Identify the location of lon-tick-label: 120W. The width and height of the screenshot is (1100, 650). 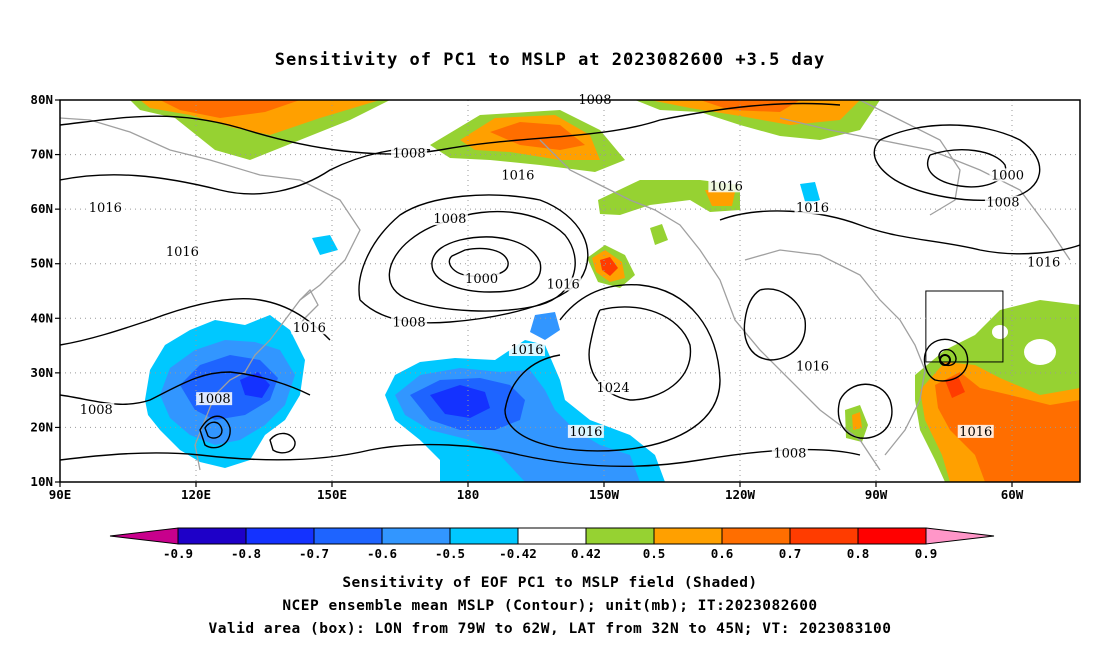
(740, 494).